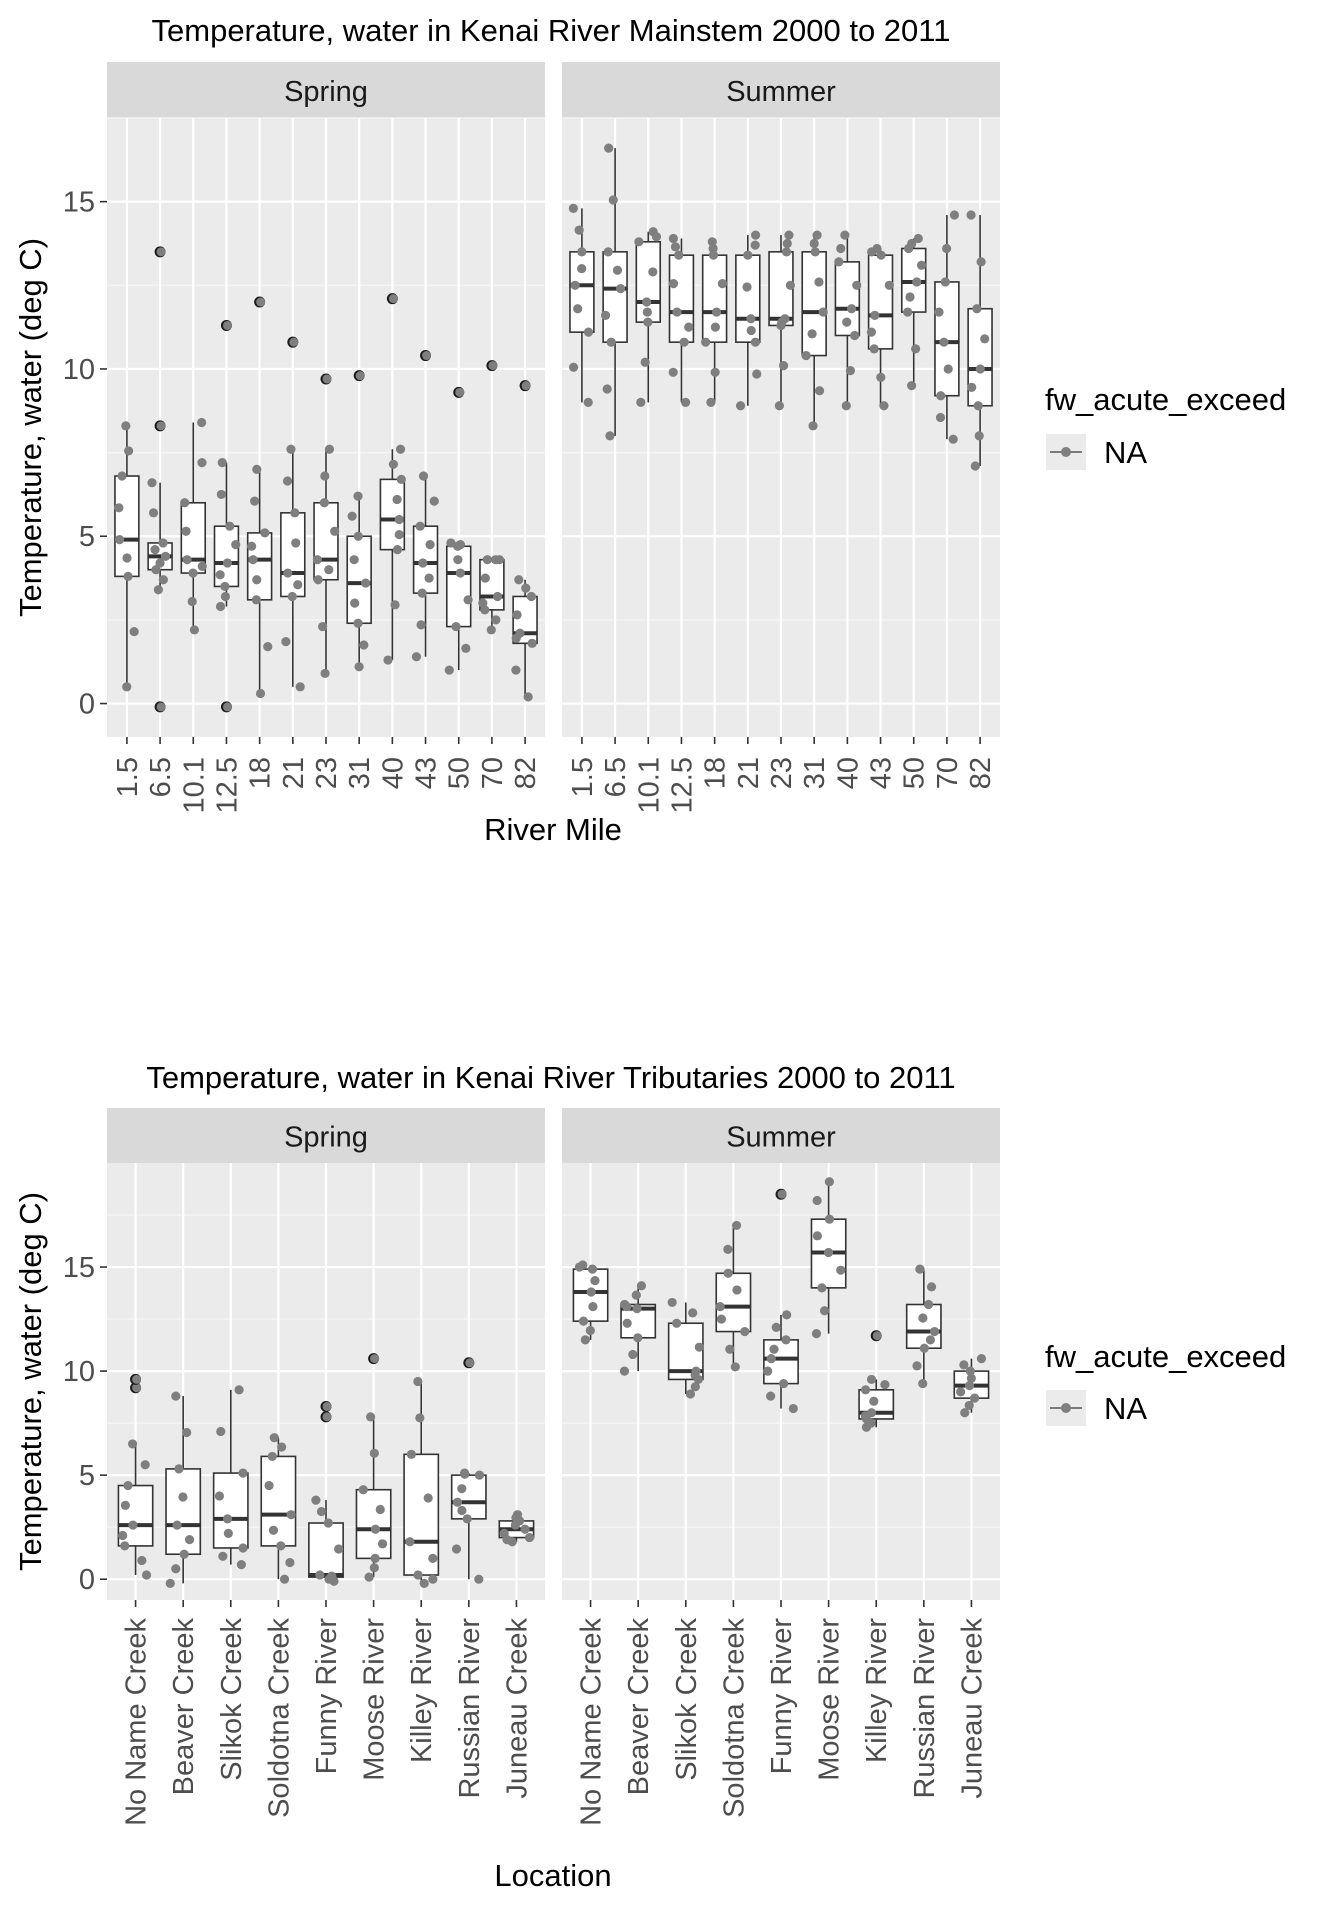  Describe the element at coordinates (493, 773) in the screenshot. I see `x-tick-label: 70` at that location.